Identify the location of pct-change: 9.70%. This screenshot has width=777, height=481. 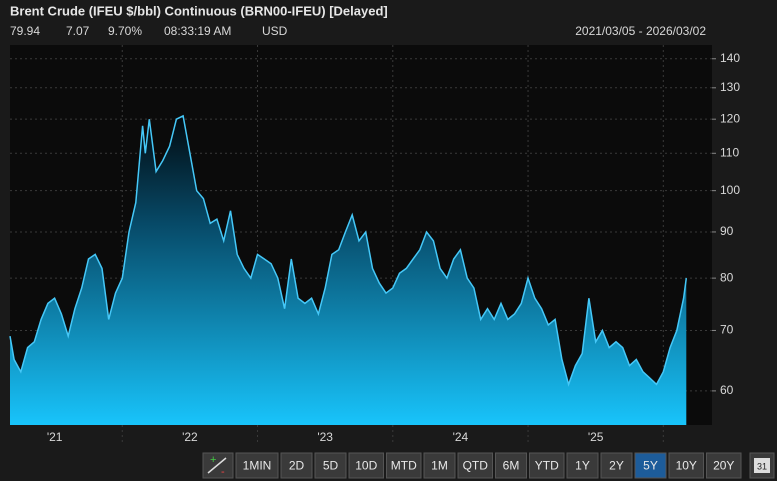
(125, 31).